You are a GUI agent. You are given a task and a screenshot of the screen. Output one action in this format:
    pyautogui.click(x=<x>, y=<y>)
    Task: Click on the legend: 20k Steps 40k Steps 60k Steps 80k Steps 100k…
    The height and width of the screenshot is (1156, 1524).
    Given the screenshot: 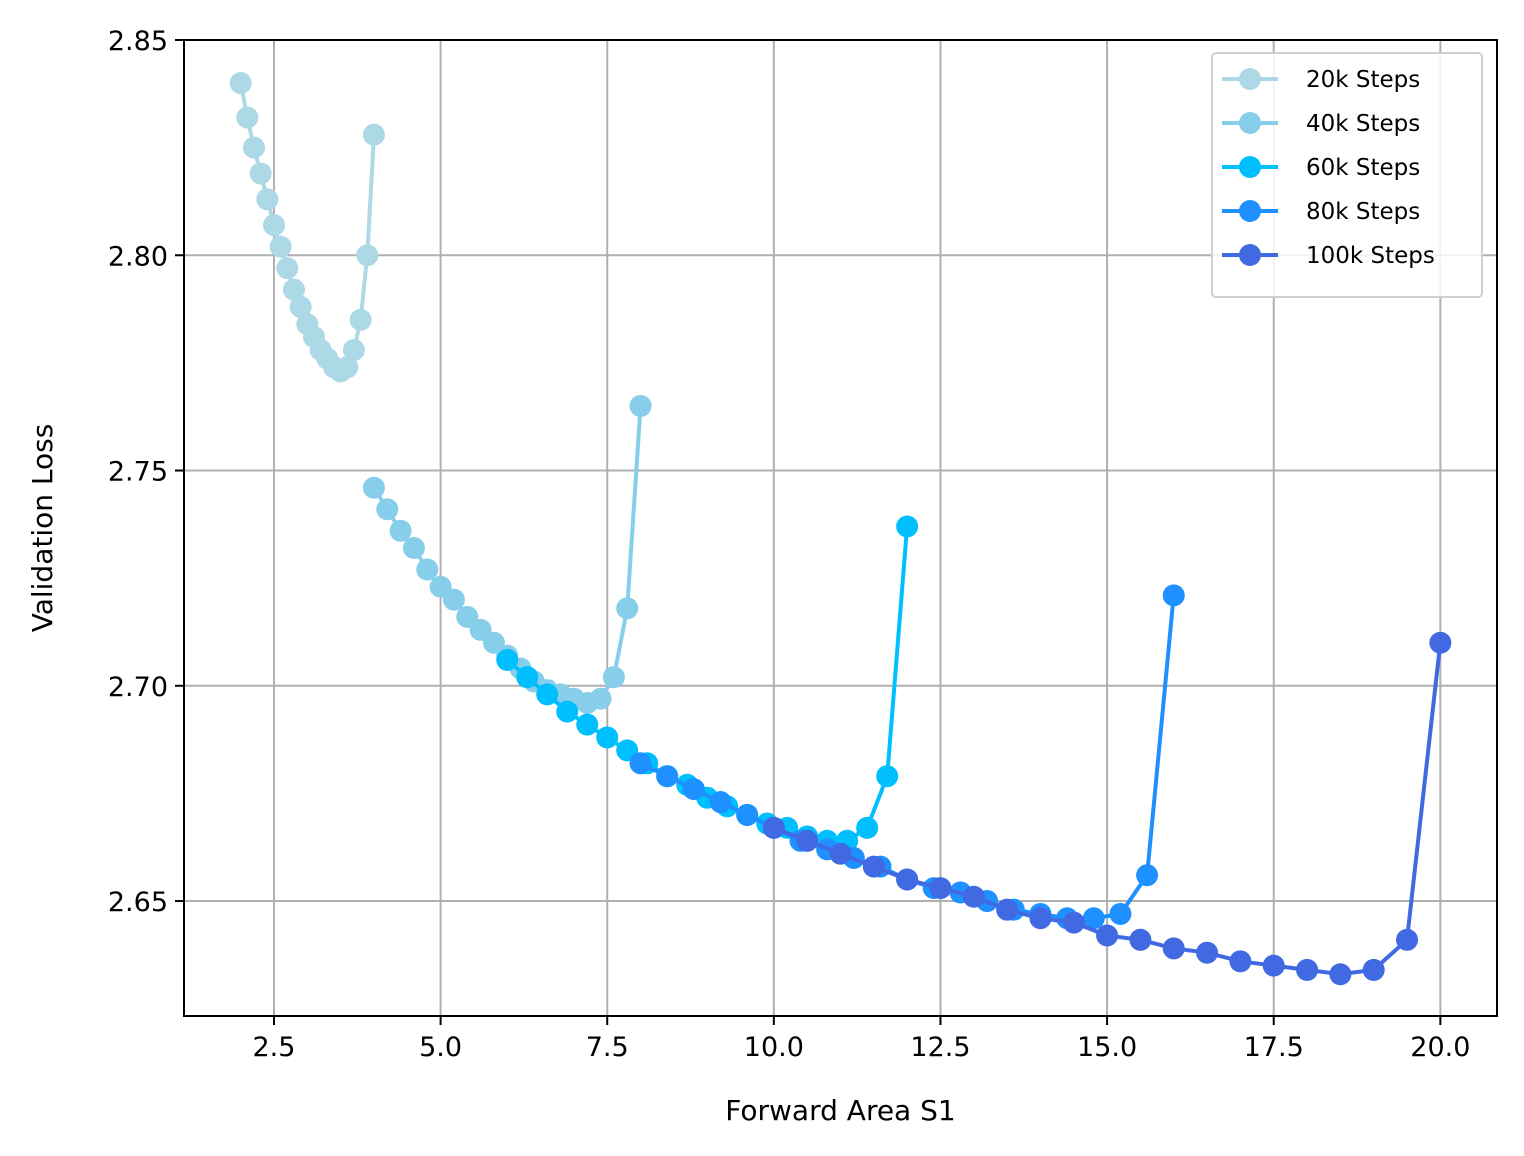 What is the action you would take?
    pyautogui.click(x=1347, y=175)
    